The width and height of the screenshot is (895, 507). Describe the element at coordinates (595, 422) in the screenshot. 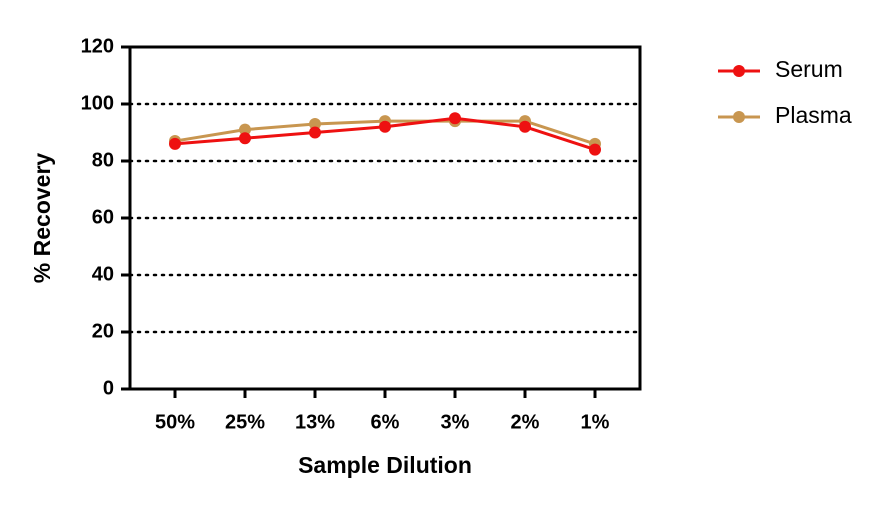

I see `x-tick-label: 1%` at that location.